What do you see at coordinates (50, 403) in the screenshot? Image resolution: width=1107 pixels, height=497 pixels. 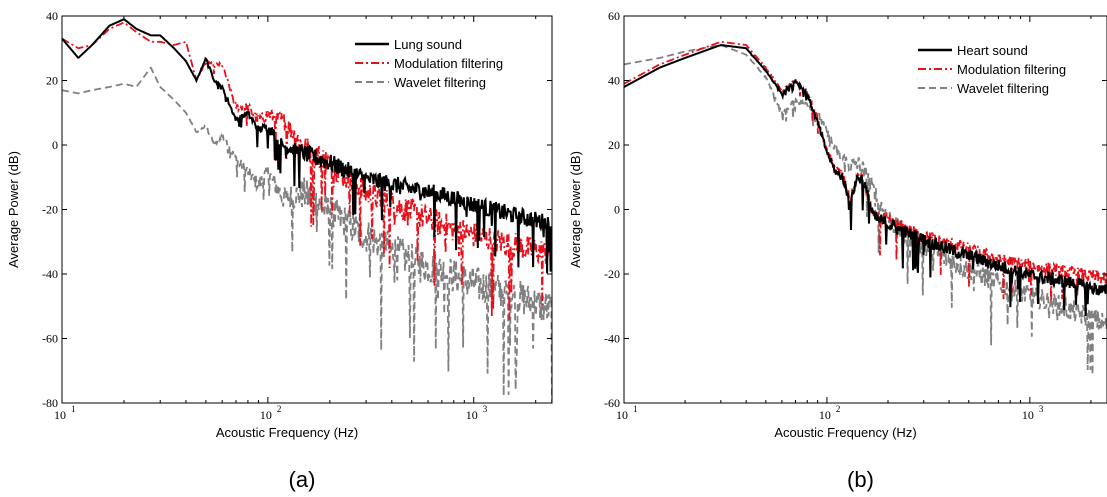 I see `y-tick-label: -80` at bounding box center [50, 403].